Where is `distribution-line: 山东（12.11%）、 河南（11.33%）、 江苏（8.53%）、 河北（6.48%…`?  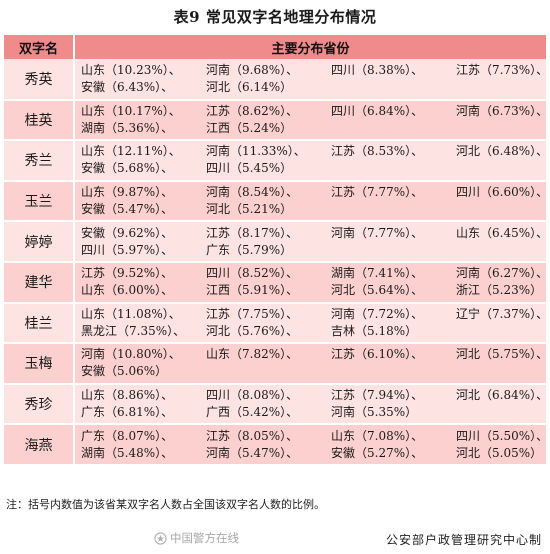 distribution-line: 山东（12.11%）、 河南（11.33%）、 江苏（8.53%）、 河北（6.48%… is located at coordinates (314, 151).